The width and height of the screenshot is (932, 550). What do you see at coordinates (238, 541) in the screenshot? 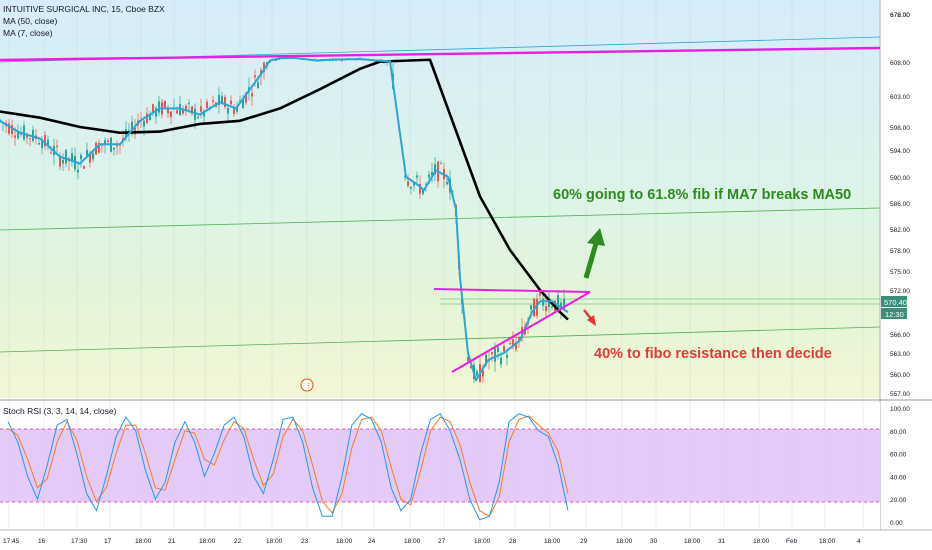
I see `time-tick-label: 22` at bounding box center [238, 541].